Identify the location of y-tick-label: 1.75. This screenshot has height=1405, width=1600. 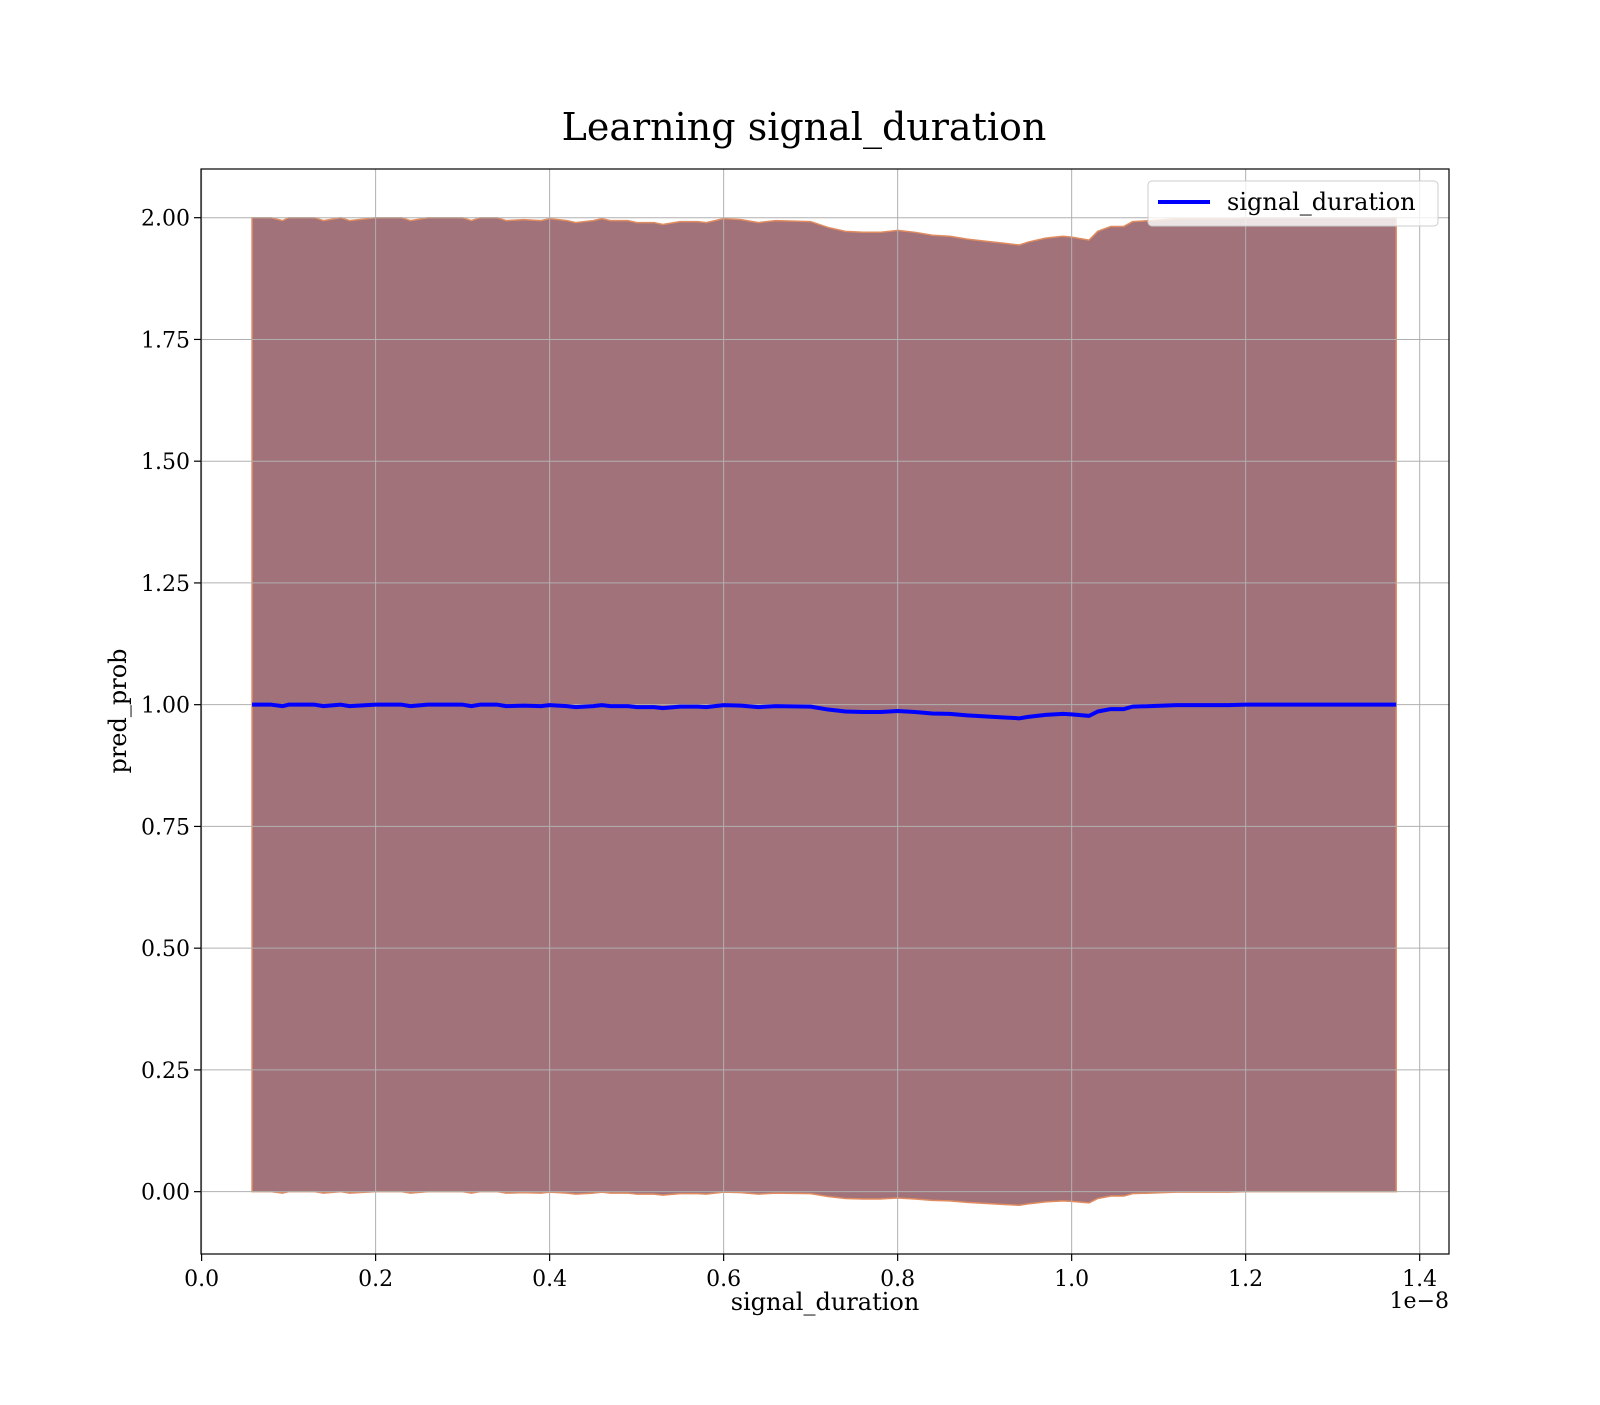
(165, 340).